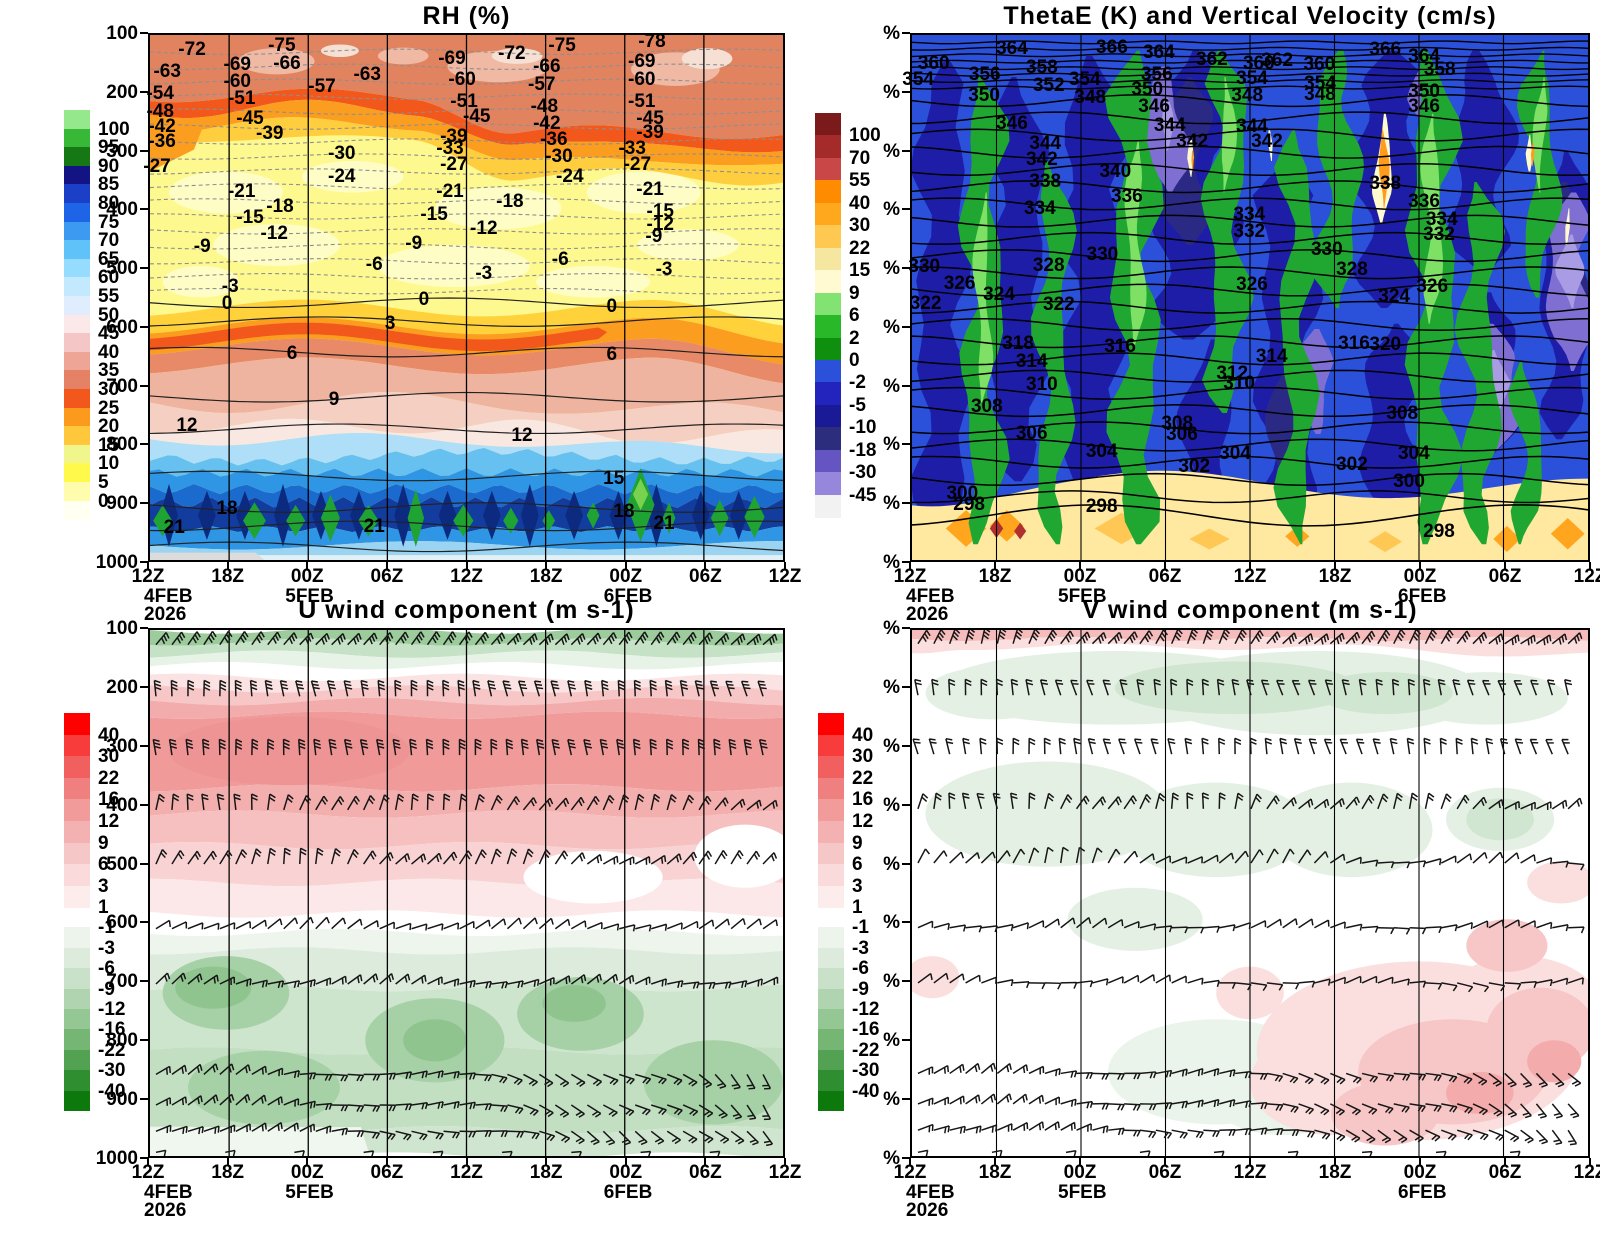  What do you see at coordinates (1247, 95) in the screenshot?
I see `contour-label: 348` at bounding box center [1247, 95].